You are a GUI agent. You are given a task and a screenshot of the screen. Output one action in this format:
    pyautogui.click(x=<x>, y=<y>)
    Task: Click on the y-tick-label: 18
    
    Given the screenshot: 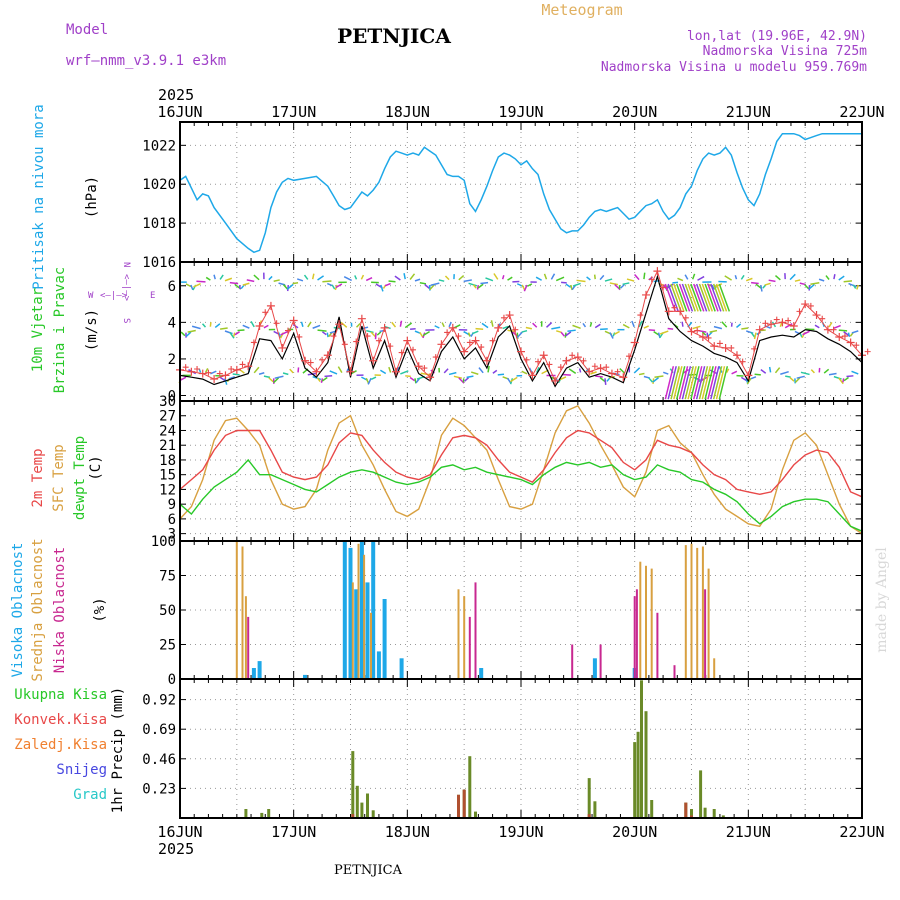 What is the action you would take?
    pyautogui.click(x=167, y=461)
    